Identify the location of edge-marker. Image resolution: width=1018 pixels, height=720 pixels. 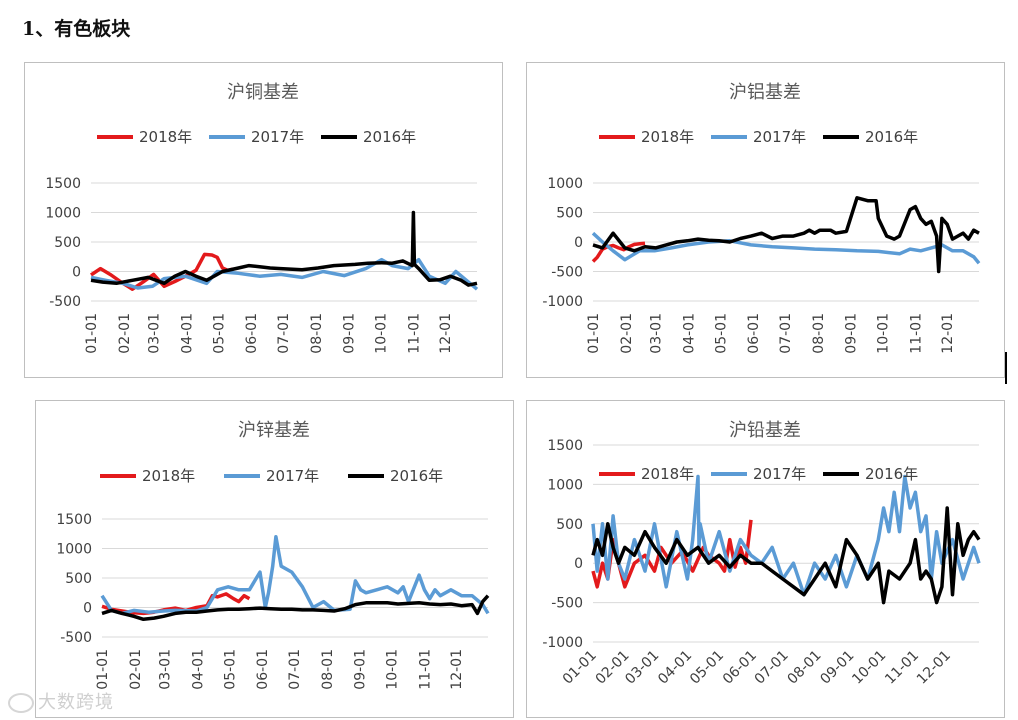
(1006, 368).